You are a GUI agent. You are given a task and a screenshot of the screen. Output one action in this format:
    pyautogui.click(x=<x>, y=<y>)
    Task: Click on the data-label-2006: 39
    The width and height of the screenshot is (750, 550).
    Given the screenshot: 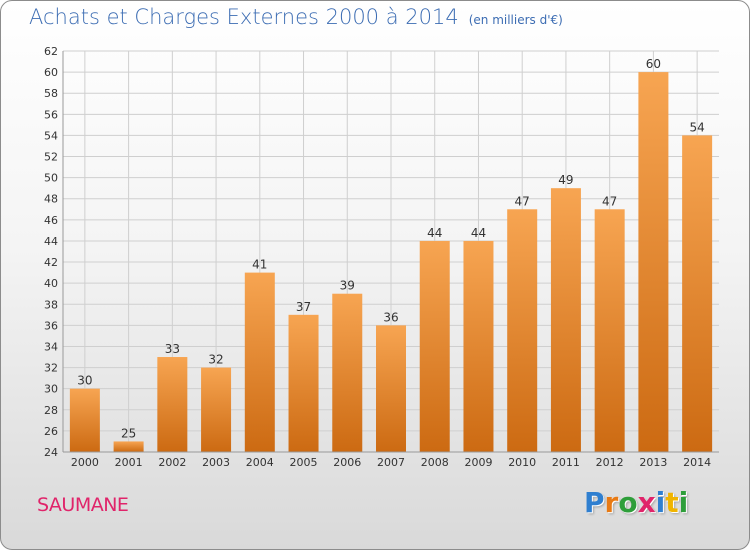 What is the action you would take?
    pyautogui.click(x=347, y=286)
    